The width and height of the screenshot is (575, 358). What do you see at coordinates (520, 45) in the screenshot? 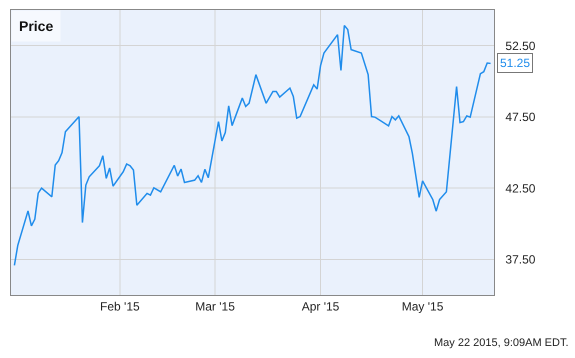
I see `y-tick-label: 52.50` at bounding box center [520, 45].